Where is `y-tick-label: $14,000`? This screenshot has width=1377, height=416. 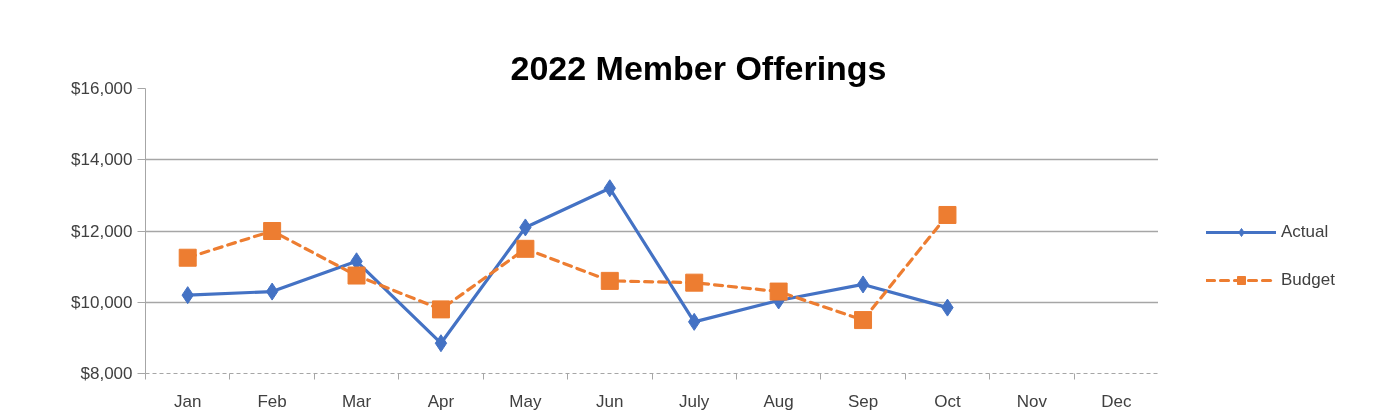
y-tick-label: $14,000 is located at coordinates (102, 160).